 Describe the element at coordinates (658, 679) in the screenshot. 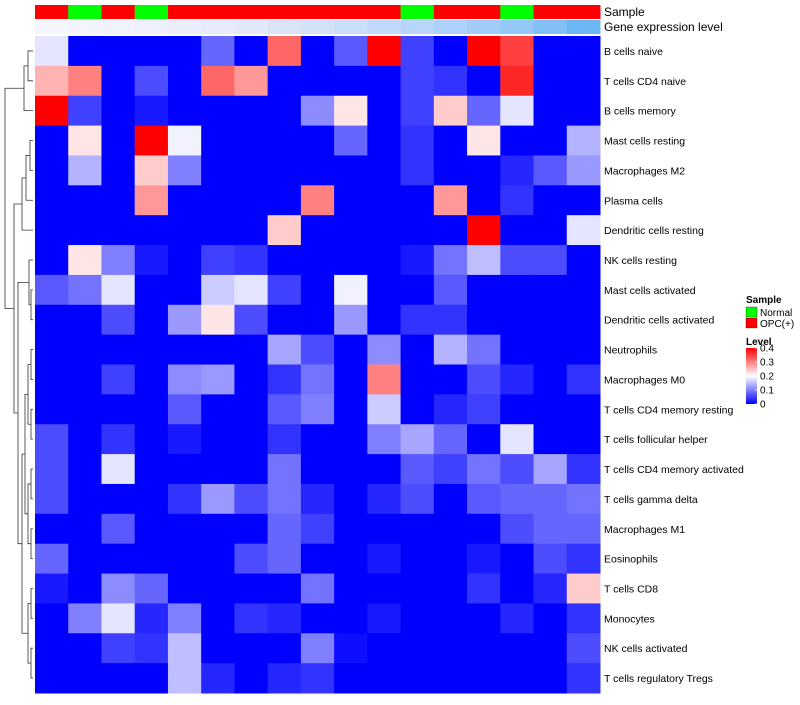

I see `row-label: T cells regulatory Tregs` at that location.